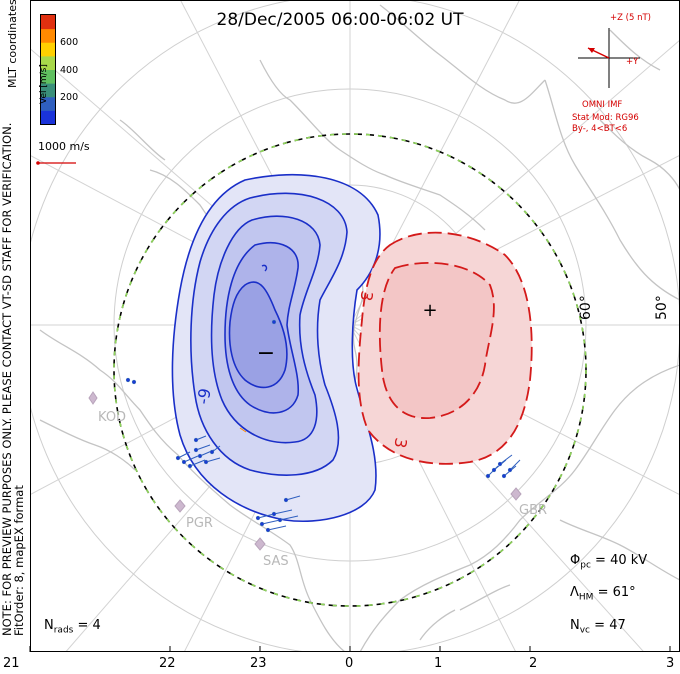 This screenshot has width=680, height=674. Describe the element at coordinates (630, 18) in the screenshot. I see `imf-z-label: +Z (5 nT)` at that location.